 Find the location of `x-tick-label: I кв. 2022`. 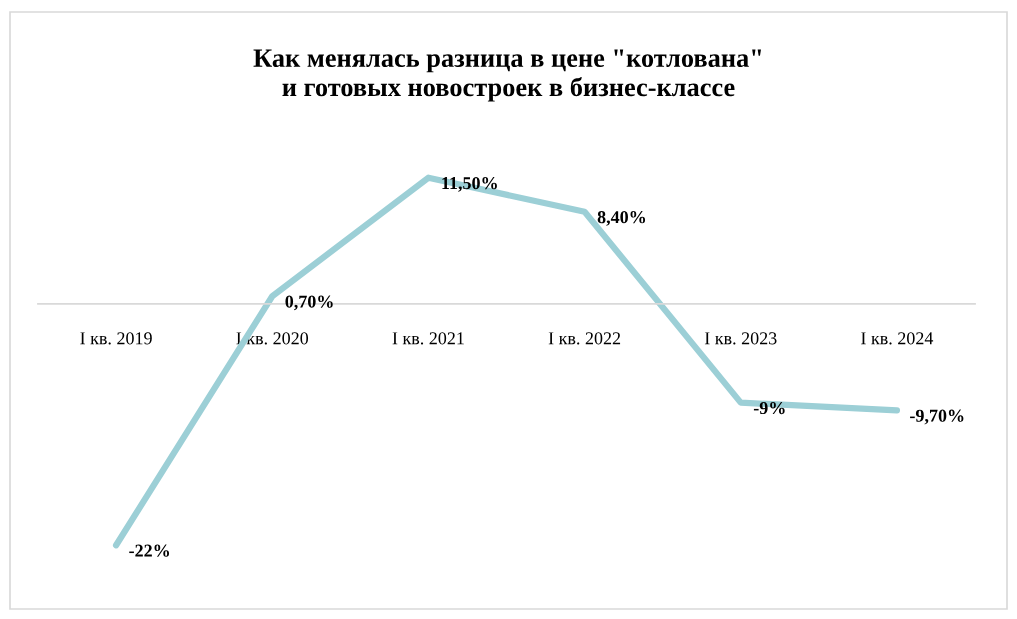

x-tick-label: I кв. 2022 is located at coordinates (584, 338).